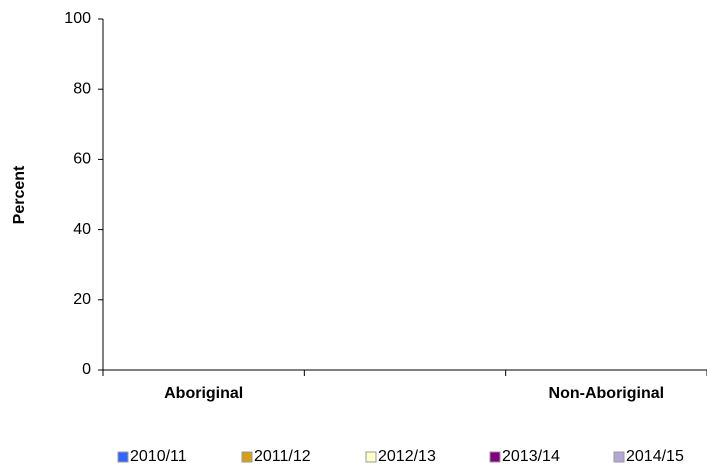 This screenshot has height=468, width=707. I want to click on y-tick-label: 80, so click(82, 88).